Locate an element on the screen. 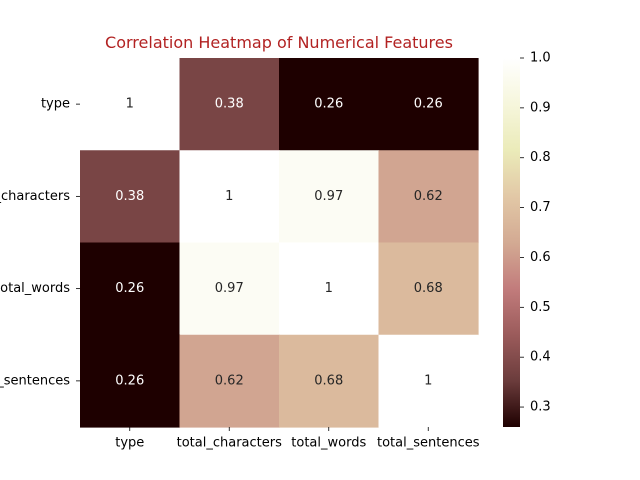 This screenshot has height=480, width=640. y-tick-label: type is located at coordinates (55, 104).